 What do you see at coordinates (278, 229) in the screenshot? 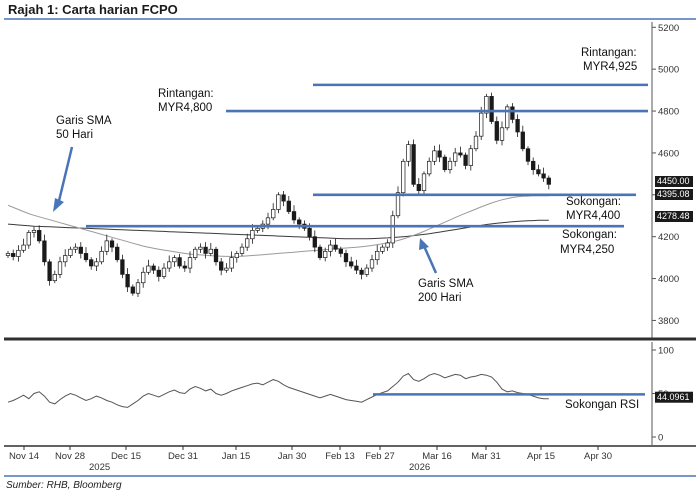
I see `sma200-line` at bounding box center [278, 229].